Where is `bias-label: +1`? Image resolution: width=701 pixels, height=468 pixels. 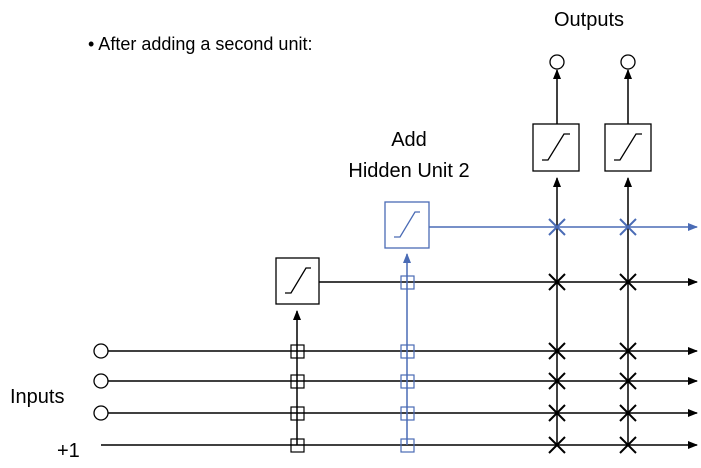 bias-label: +1 is located at coordinates (68, 451).